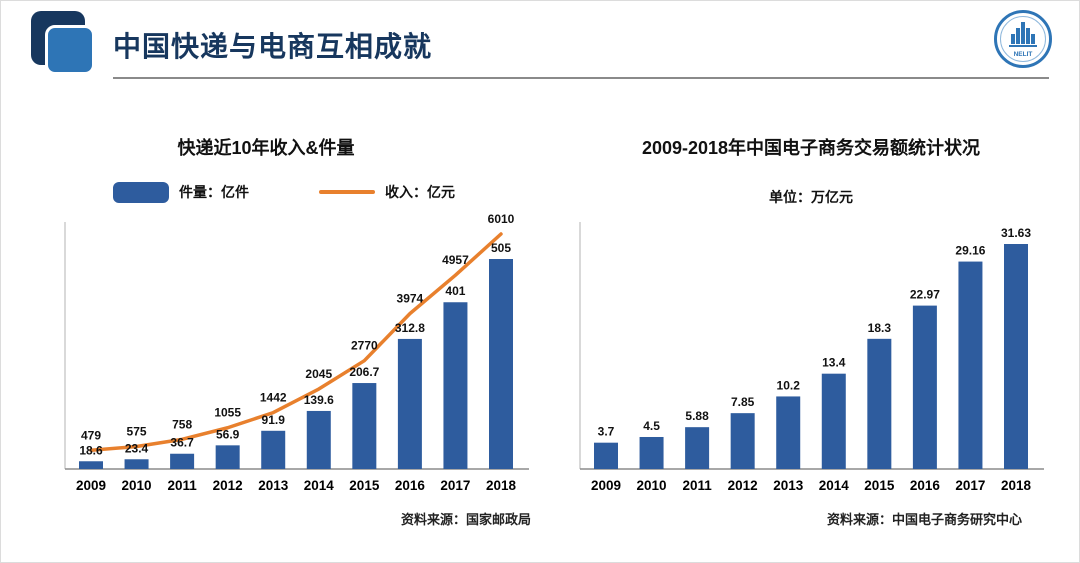  I want to click on bar-value-label: 31.63, so click(1016, 233).